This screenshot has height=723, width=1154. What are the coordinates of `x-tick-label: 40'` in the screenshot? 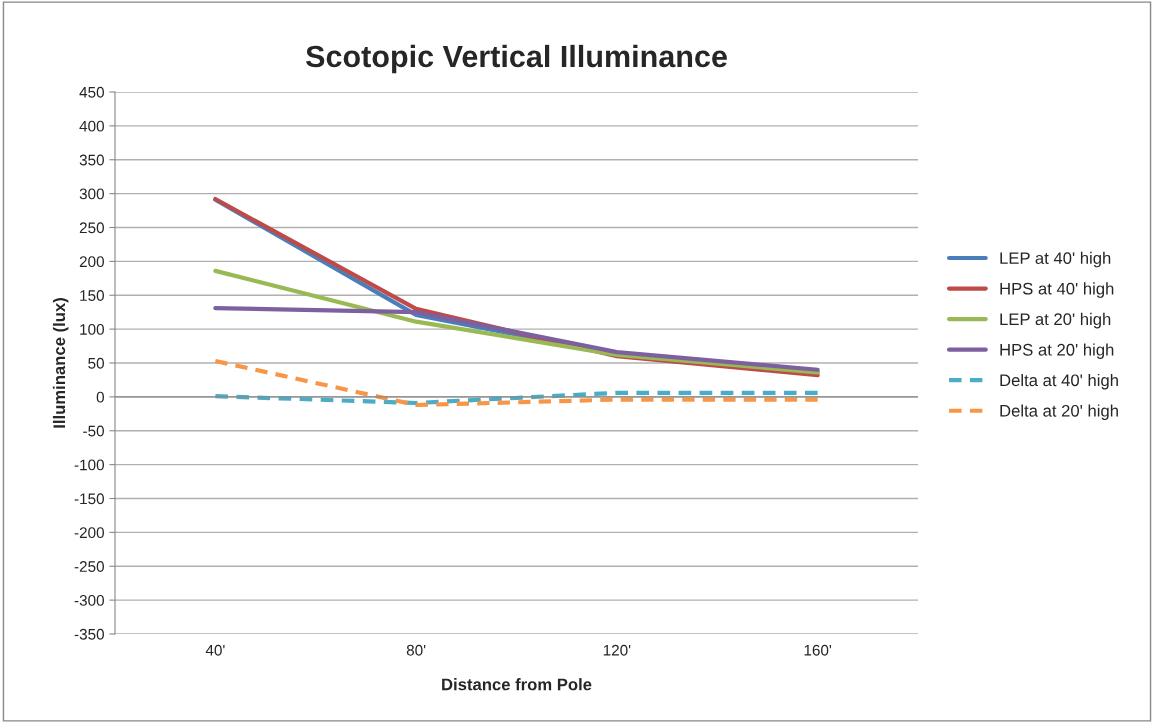 It's located at (215, 650).